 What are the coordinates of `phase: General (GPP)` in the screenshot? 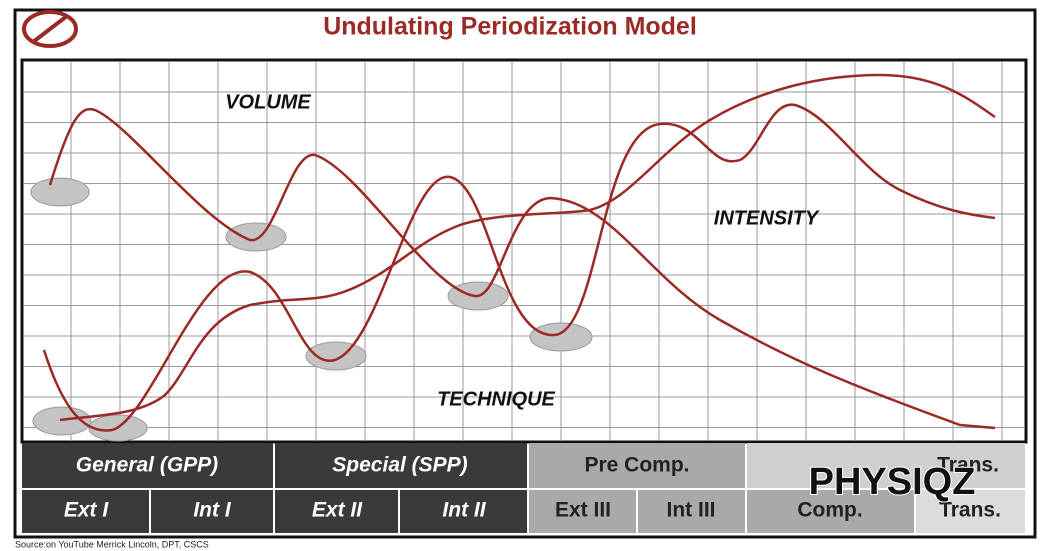 It's located at (147, 465).